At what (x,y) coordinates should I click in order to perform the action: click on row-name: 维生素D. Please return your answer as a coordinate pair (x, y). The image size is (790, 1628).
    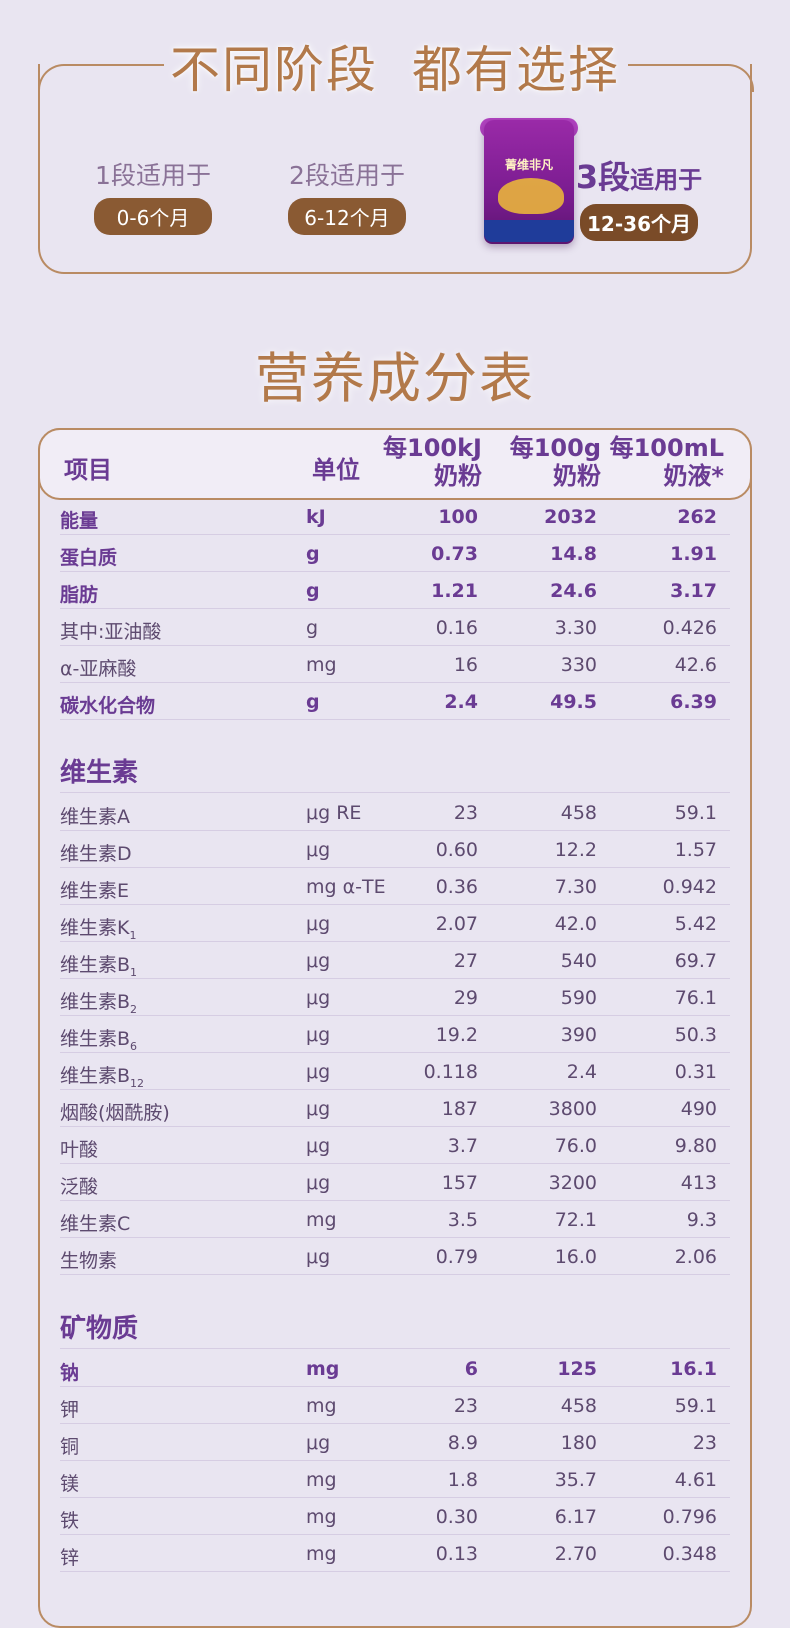
    Looking at the image, I should click on (96, 854).